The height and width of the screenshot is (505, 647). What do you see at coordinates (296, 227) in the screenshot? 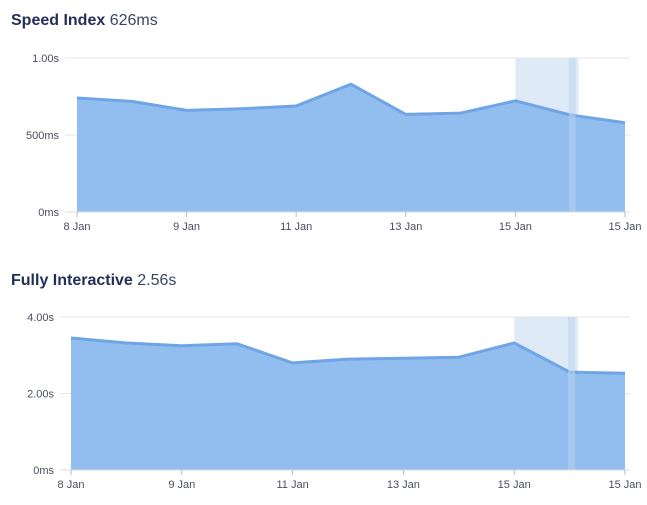
I see `chart0-x-tick-label-2: 11 Jan` at bounding box center [296, 227].